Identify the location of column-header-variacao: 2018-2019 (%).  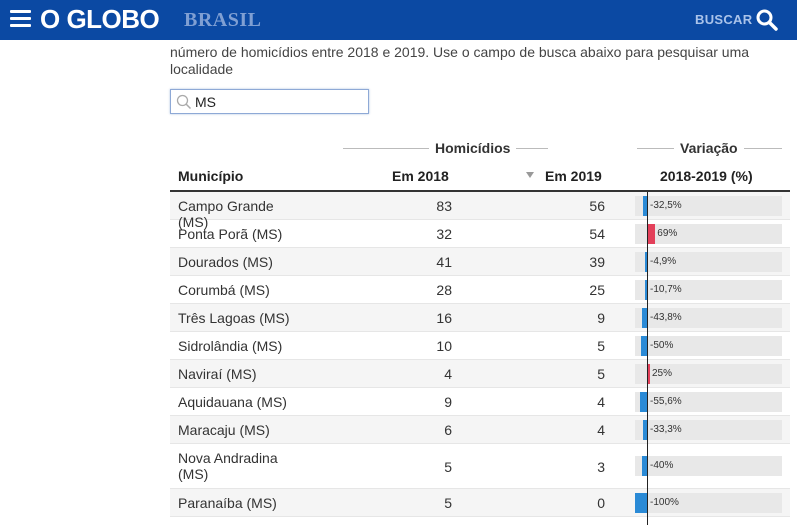
(706, 176).